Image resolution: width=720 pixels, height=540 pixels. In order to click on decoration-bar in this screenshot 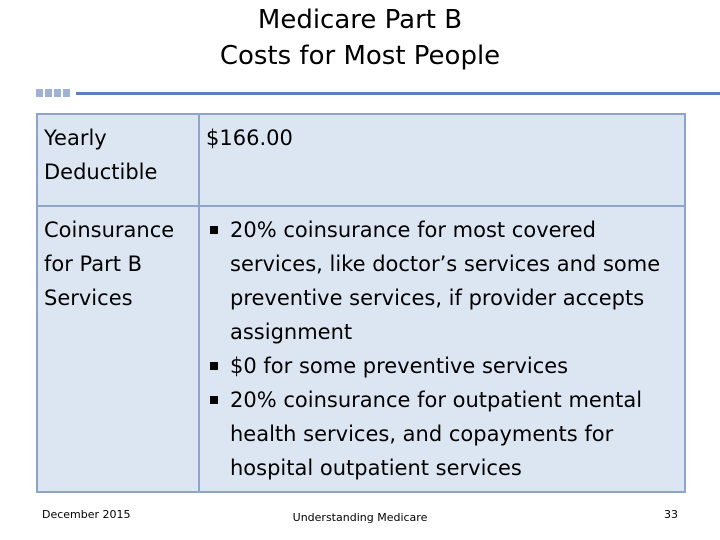, I will do `click(378, 93)`.